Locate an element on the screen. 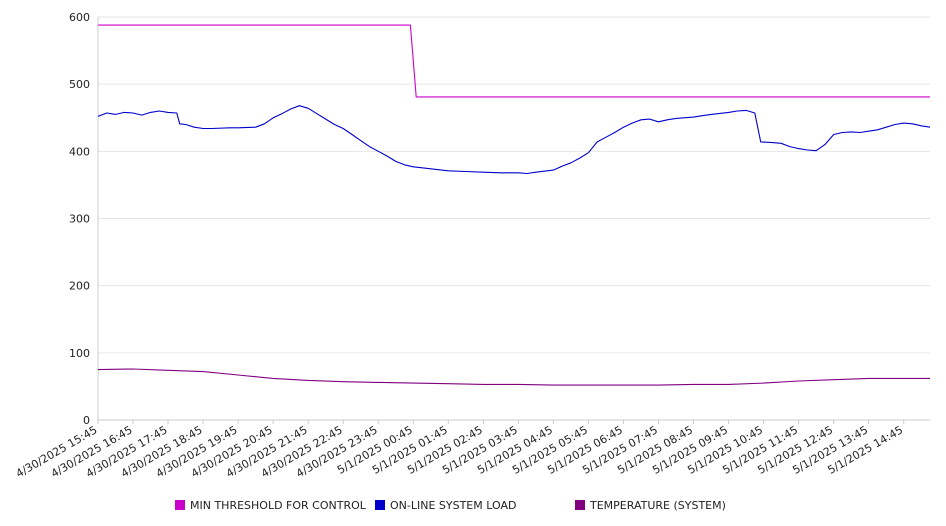 This screenshot has width=946, height=526. legend-label: ON-LINE SYSTEM LOAD is located at coordinates (453, 505).